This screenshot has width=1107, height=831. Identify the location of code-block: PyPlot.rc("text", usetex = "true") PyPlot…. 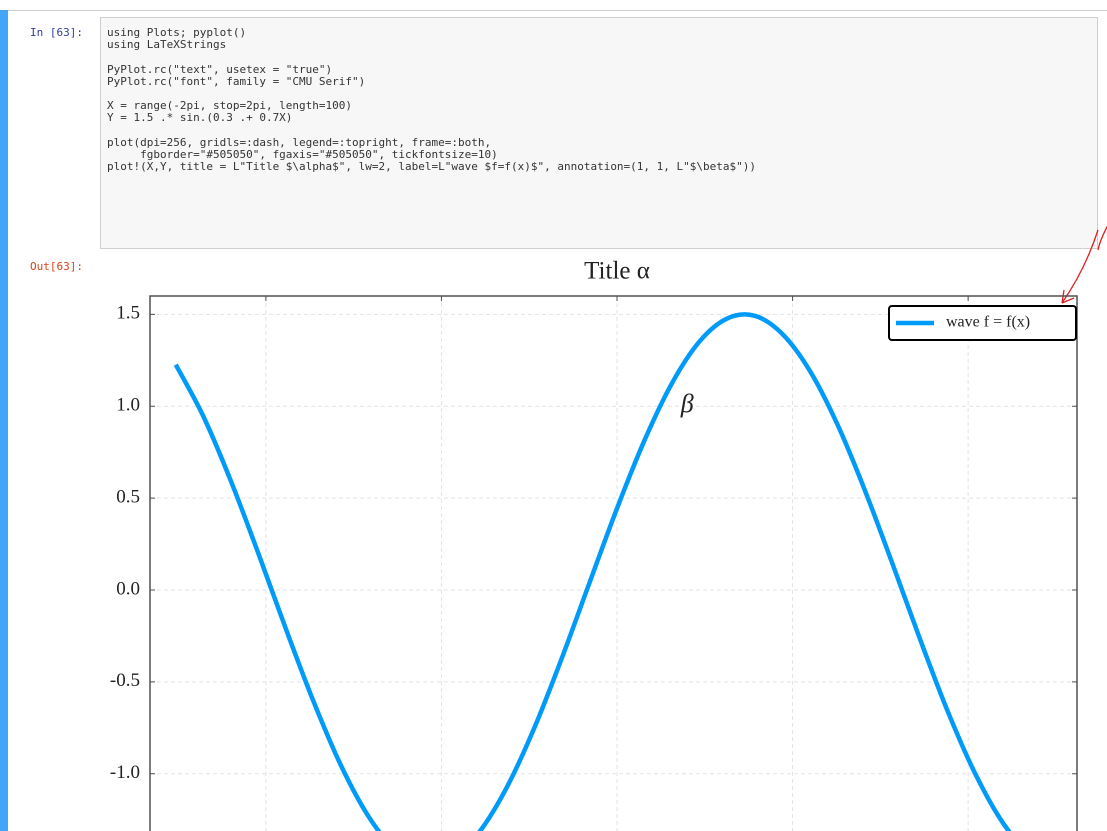
(599, 75).